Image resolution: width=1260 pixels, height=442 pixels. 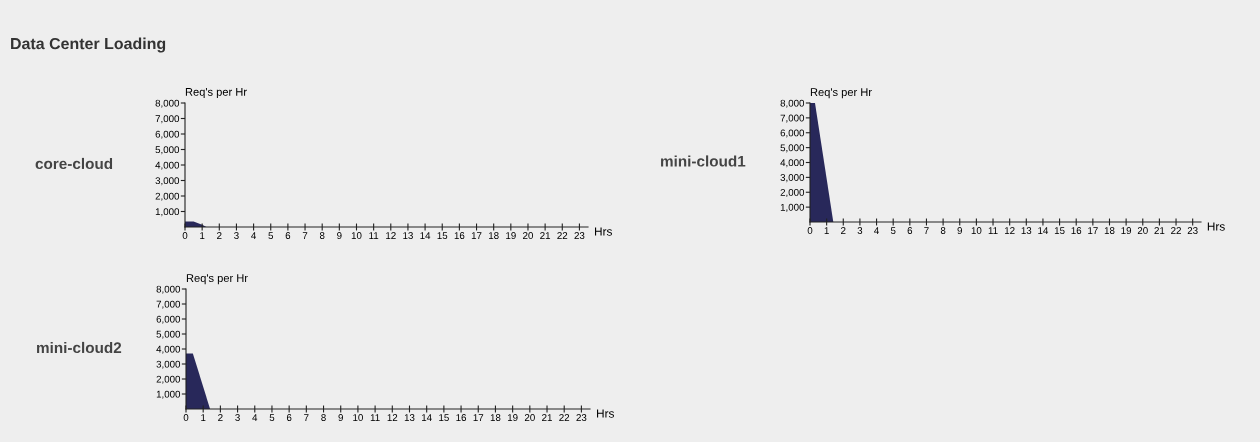 What do you see at coordinates (88, 45) in the screenshot?
I see `text: Data Center Loading` at bounding box center [88, 45].